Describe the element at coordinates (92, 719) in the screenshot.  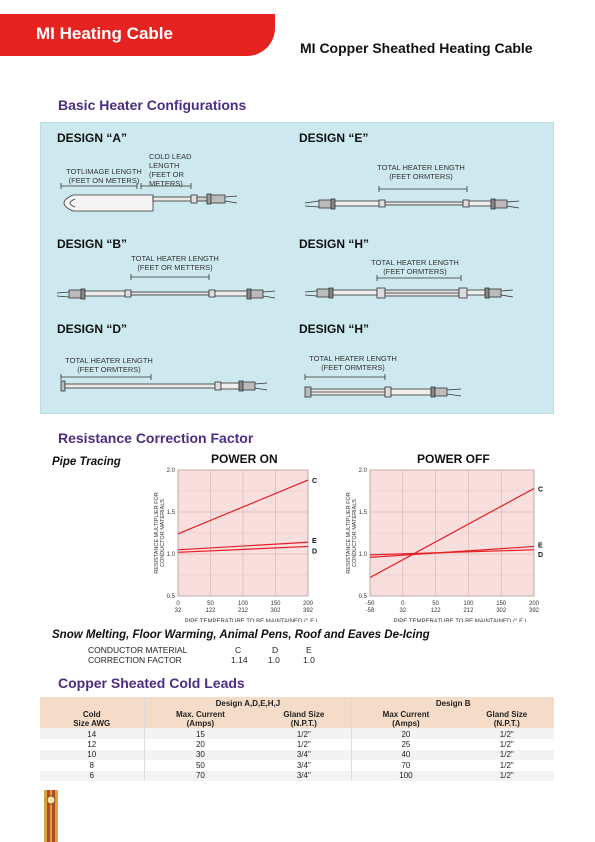
I see `col-header-size: Cold Size AWG` at that location.